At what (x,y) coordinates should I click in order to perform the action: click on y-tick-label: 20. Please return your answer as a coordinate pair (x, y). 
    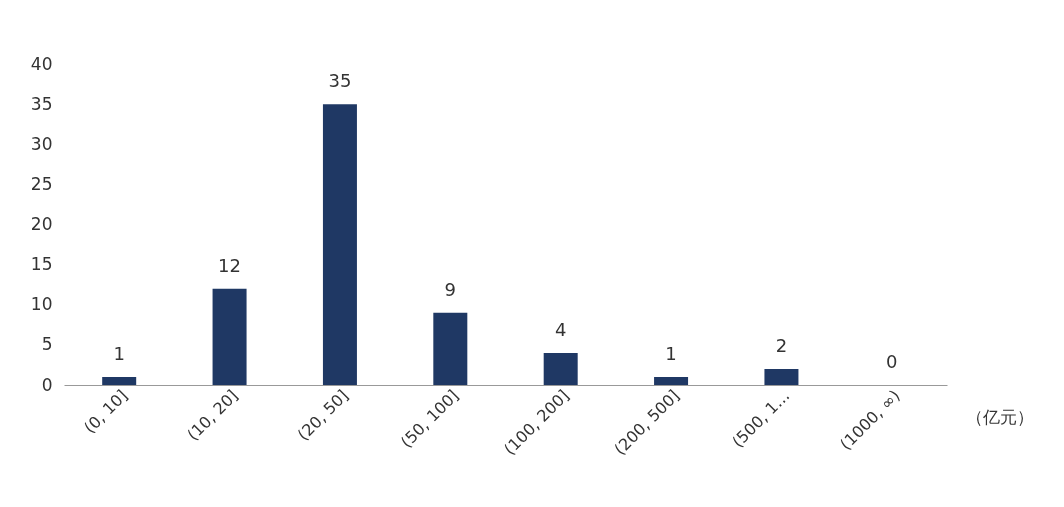
    Looking at the image, I should click on (41, 224).